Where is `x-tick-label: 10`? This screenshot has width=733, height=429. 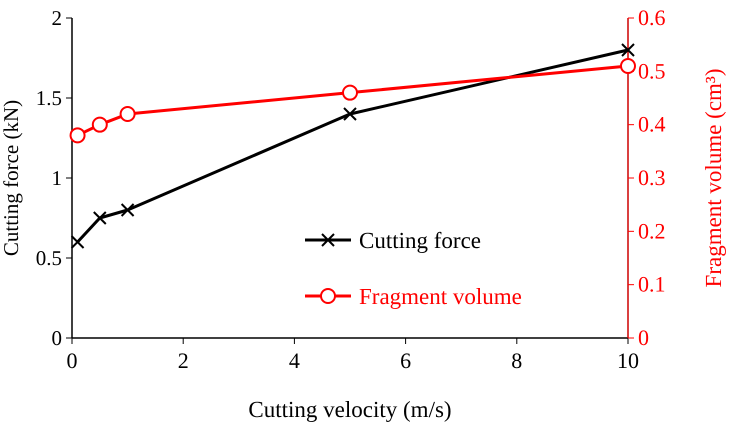
x-tick-label: 10 is located at coordinates (628, 360).